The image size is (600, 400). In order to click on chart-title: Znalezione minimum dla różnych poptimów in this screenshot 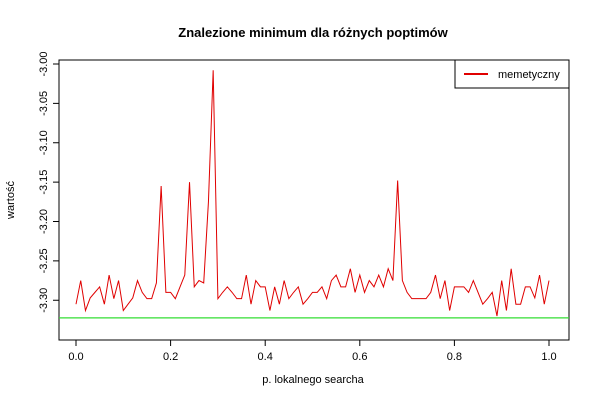, I will do `click(313, 32)`.